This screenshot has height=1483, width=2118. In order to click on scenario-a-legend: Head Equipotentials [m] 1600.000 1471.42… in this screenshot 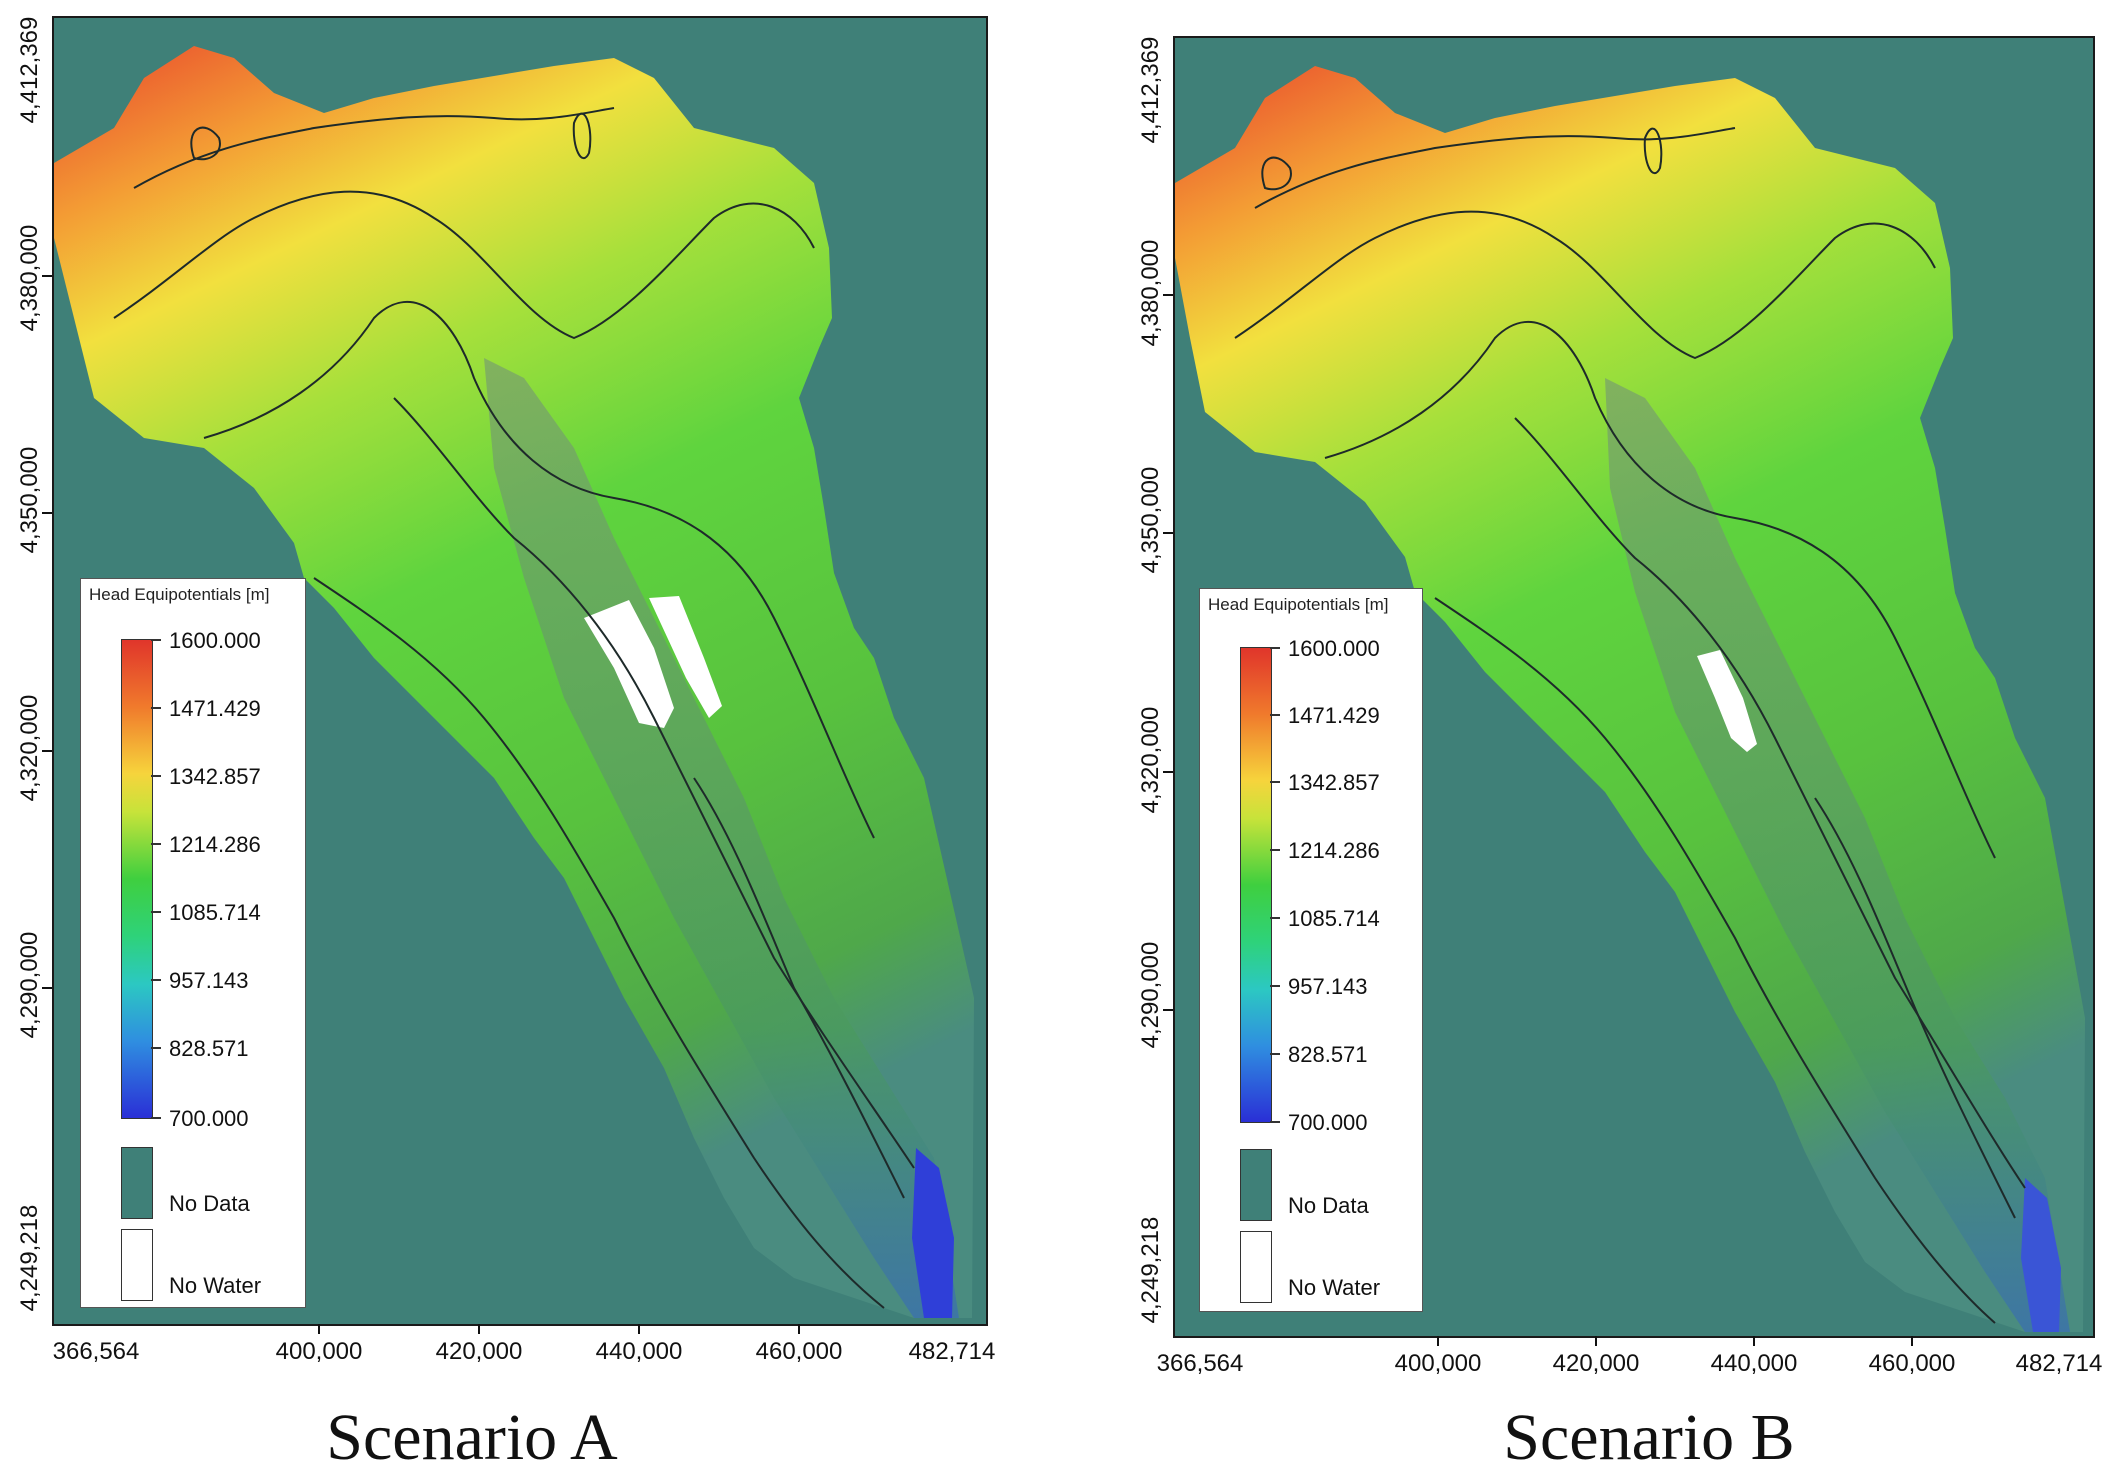, I will do `click(193, 943)`.